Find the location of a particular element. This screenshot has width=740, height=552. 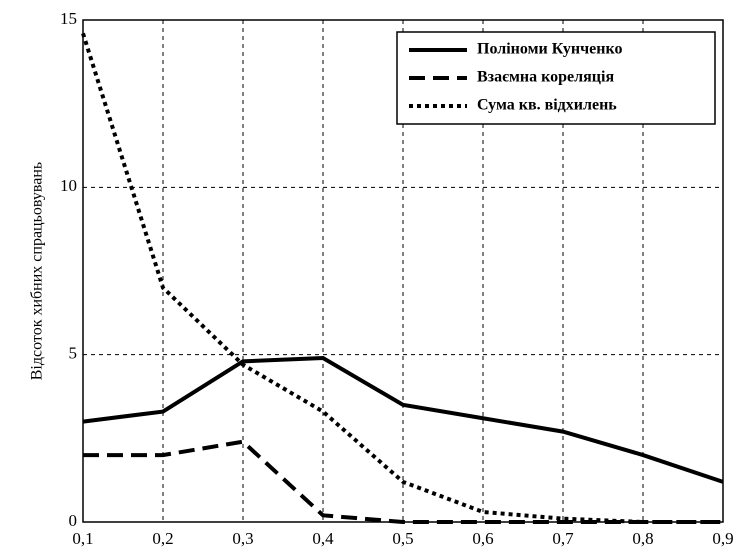

y-tick-label: 0 is located at coordinates (73, 520).